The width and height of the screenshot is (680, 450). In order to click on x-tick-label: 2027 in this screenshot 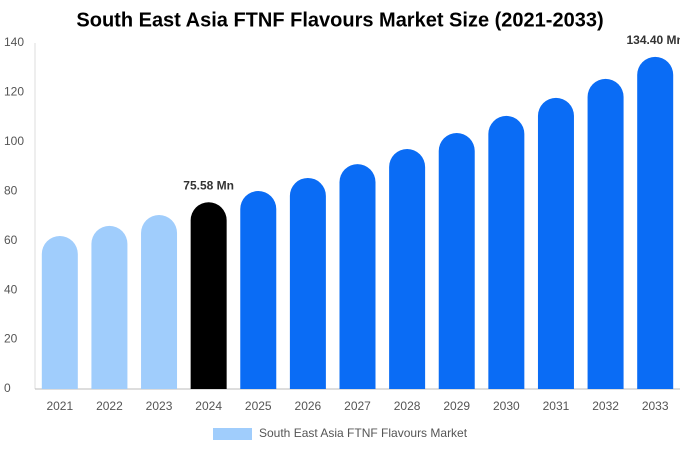, I will do `click(357, 406)`.